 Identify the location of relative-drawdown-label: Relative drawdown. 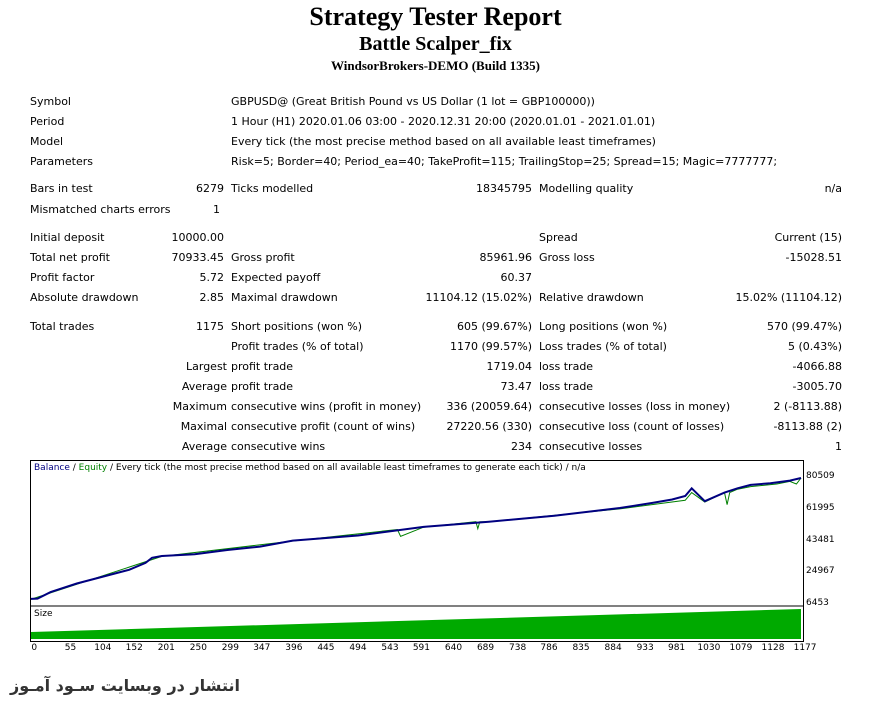
(591, 297).